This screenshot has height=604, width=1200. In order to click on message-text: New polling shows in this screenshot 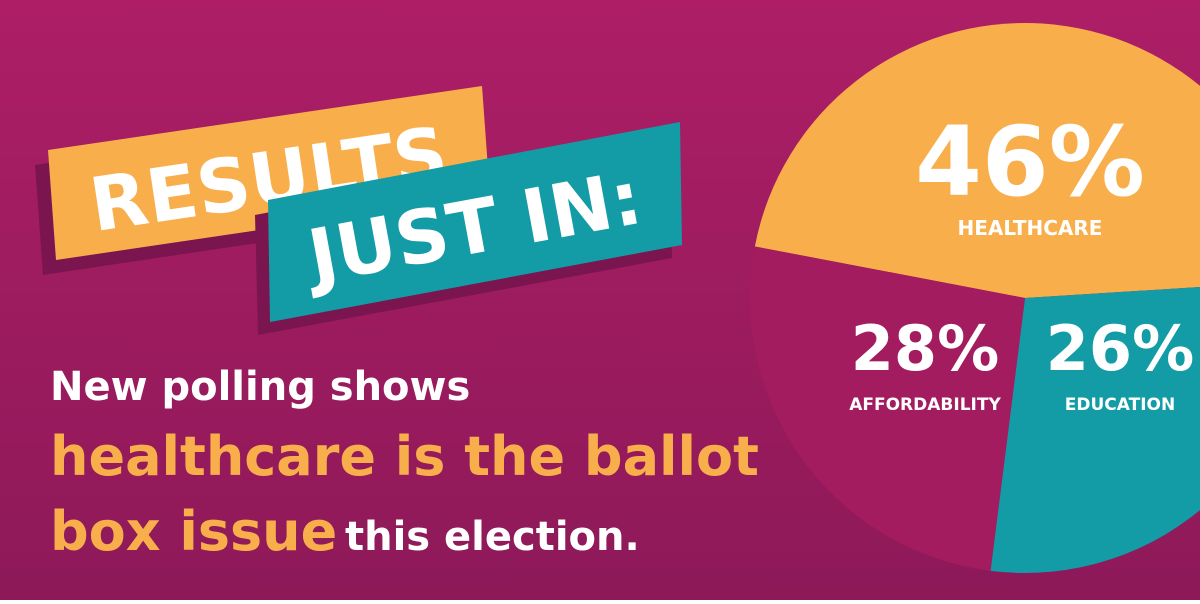, I will do `click(260, 387)`.